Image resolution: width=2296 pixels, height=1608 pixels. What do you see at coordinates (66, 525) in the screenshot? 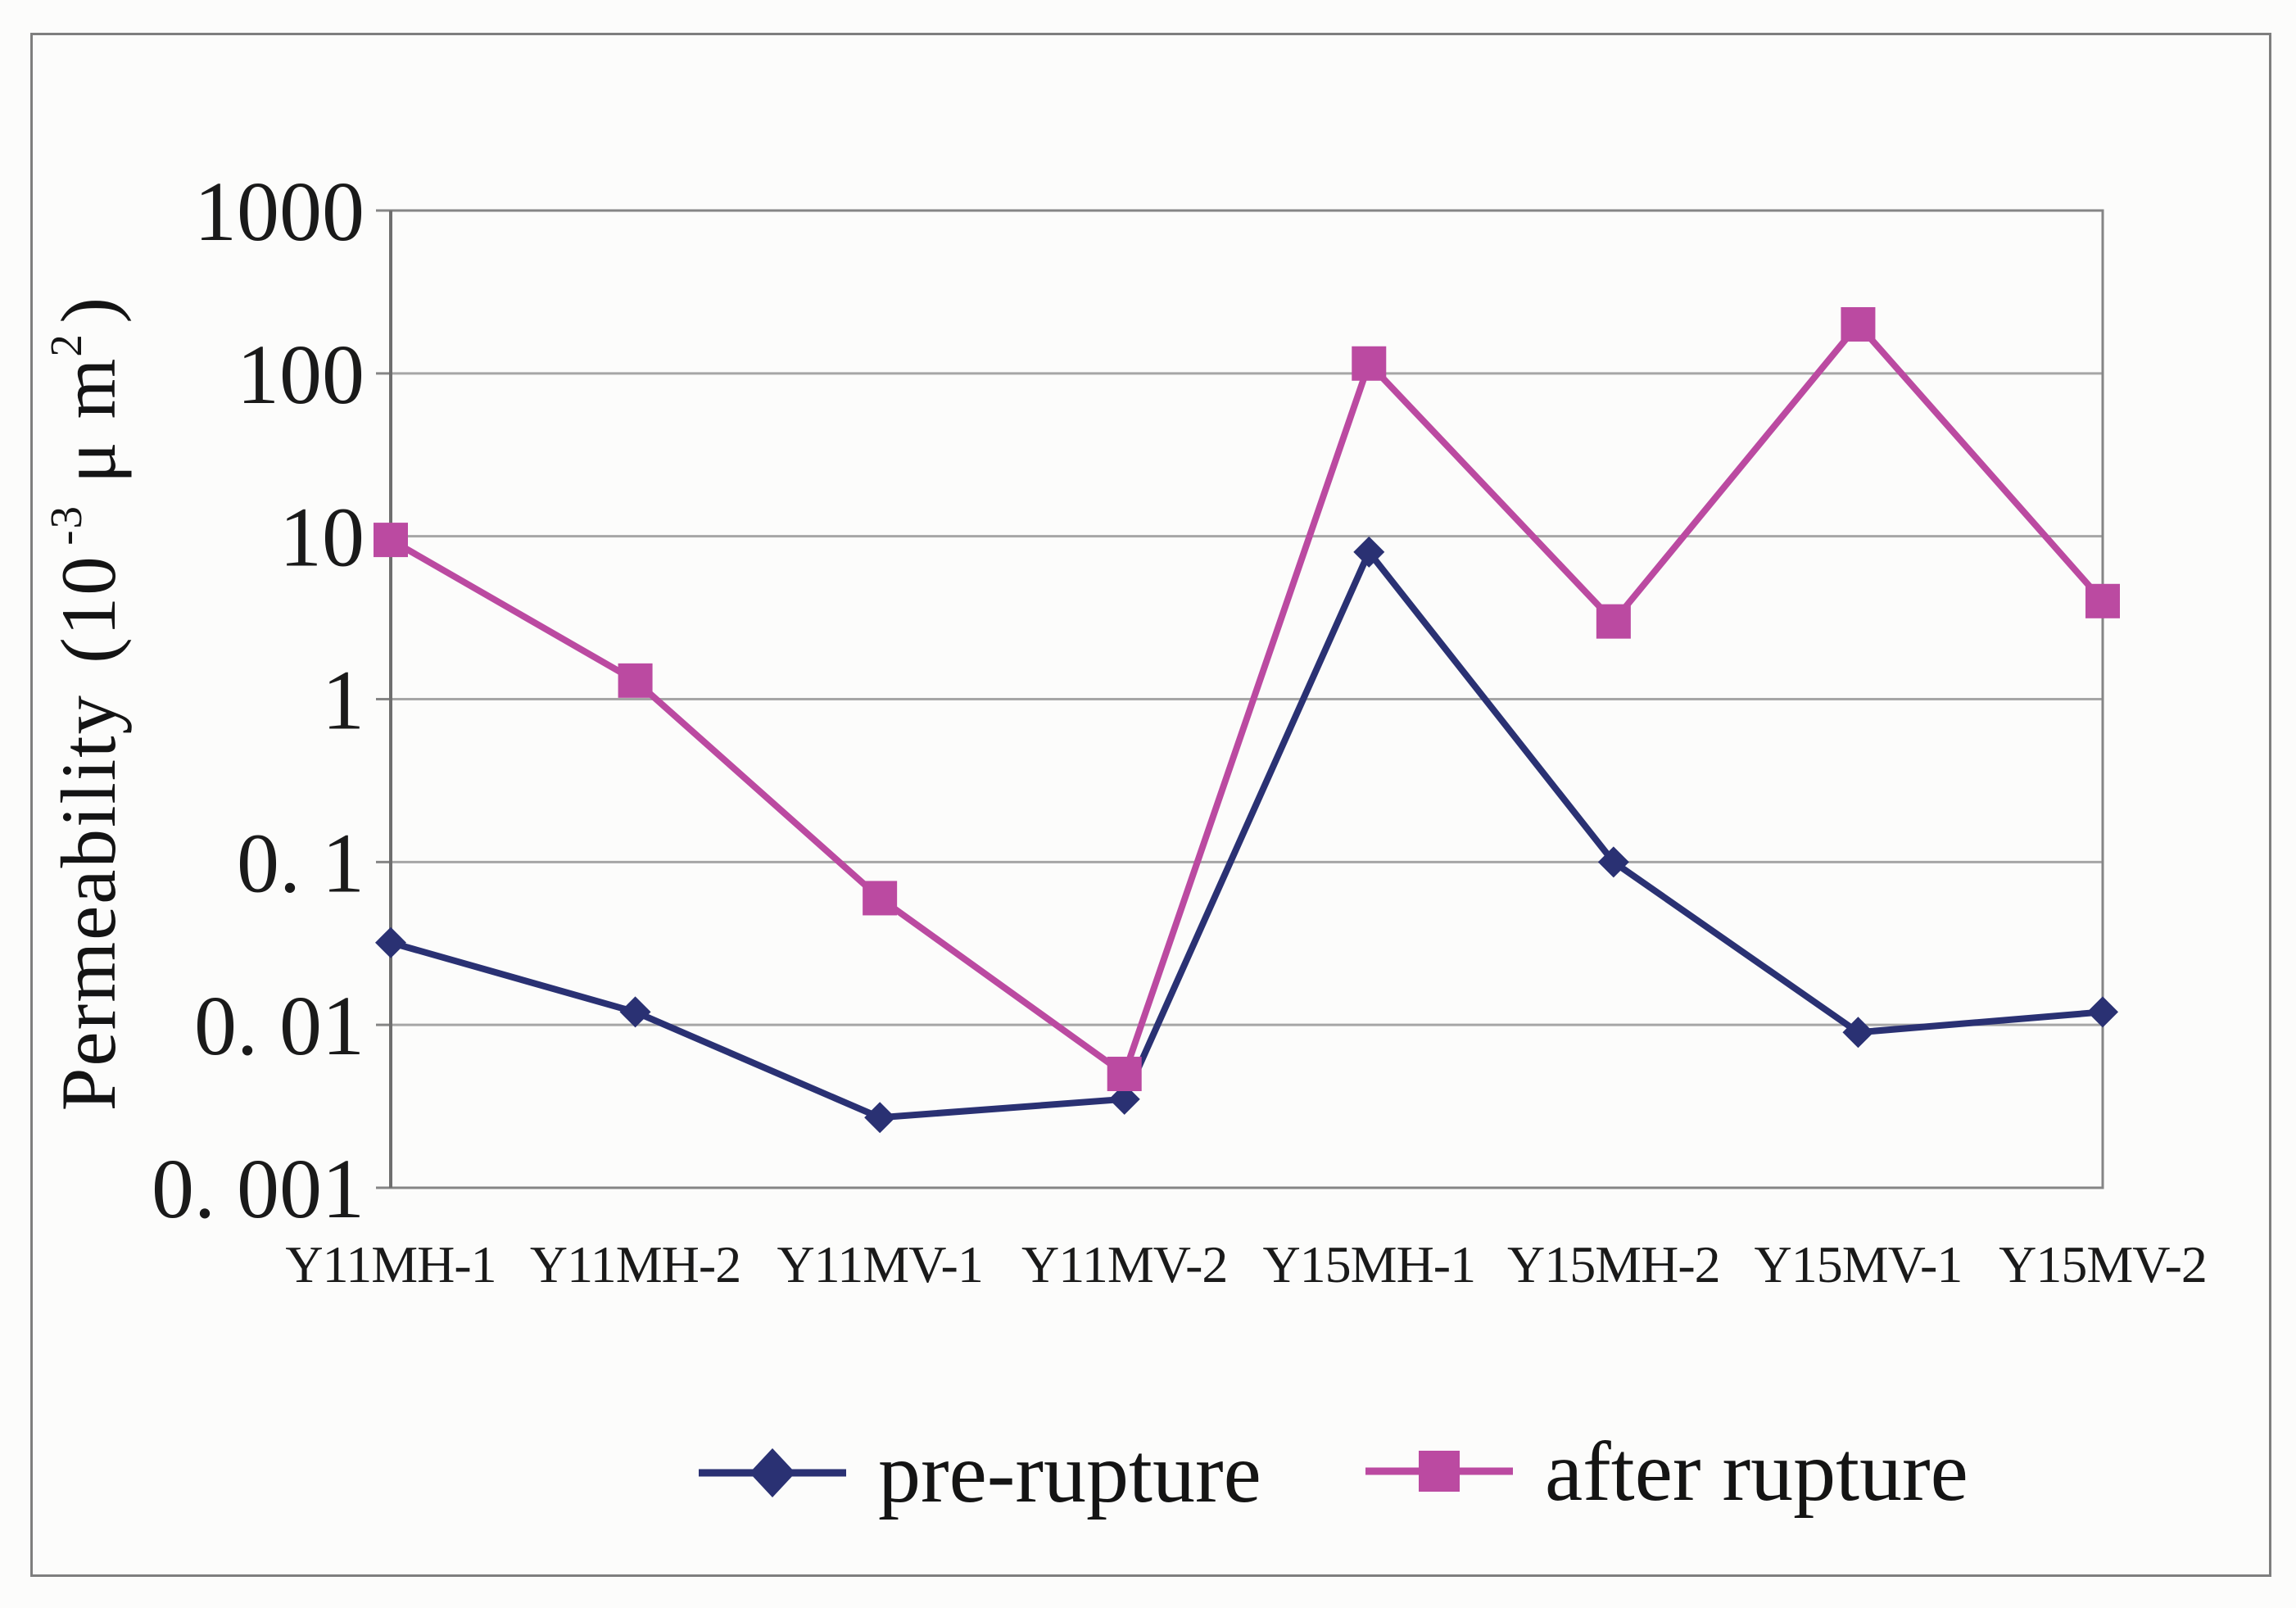
I see `y-axis-unit-exponent: -3` at bounding box center [66, 525].